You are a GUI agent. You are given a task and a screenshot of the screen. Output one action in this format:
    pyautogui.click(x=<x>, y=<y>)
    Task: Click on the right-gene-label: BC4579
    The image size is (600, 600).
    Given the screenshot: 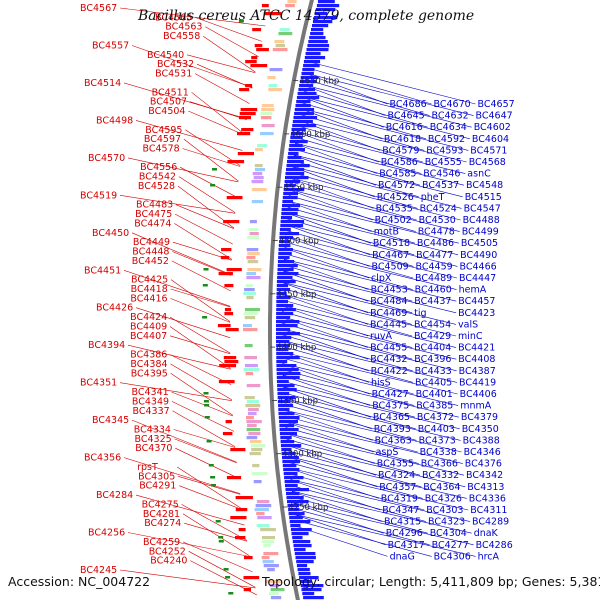 What is the action you would take?
    pyautogui.click(x=400, y=150)
    